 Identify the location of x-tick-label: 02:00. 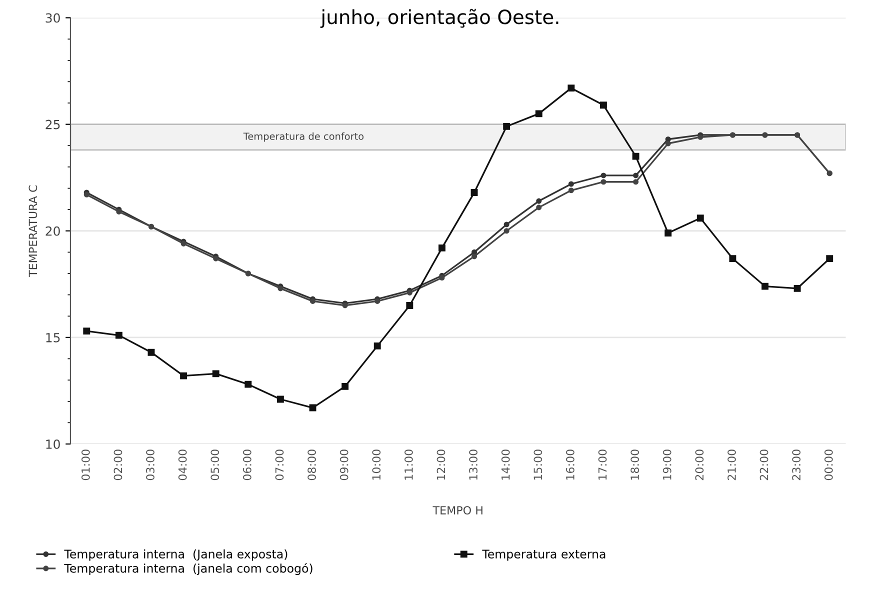
(118, 465).